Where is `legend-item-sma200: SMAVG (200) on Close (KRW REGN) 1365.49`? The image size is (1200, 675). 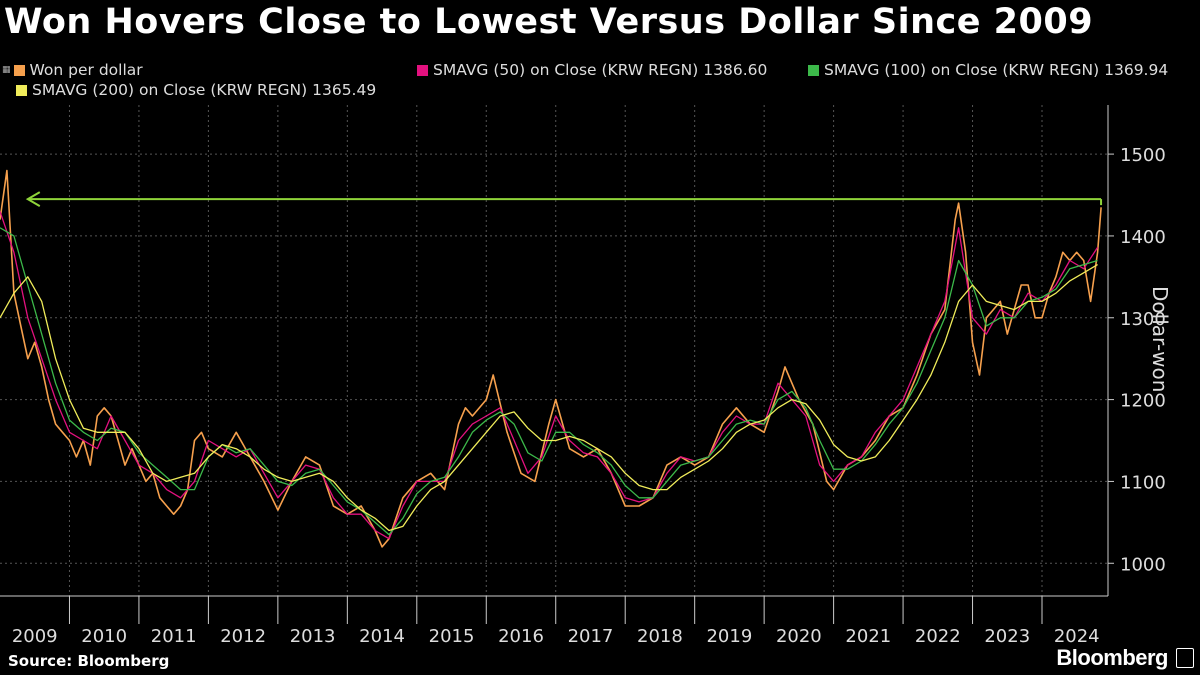
legend-item-sma200: SMAVG (200) on Close (KRW REGN) 1365.49 is located at coordinates (196, 90).